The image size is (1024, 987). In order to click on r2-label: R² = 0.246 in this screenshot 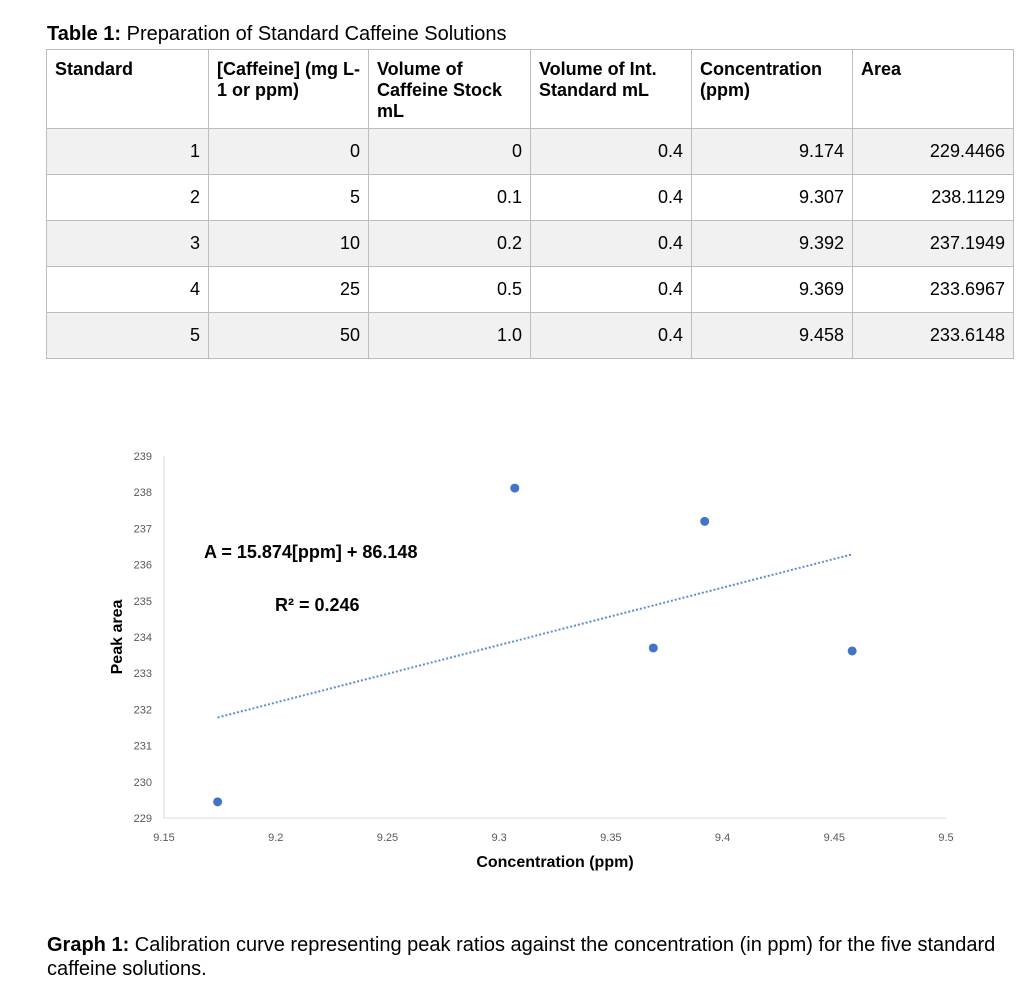, I will do `click(317, 605)`.